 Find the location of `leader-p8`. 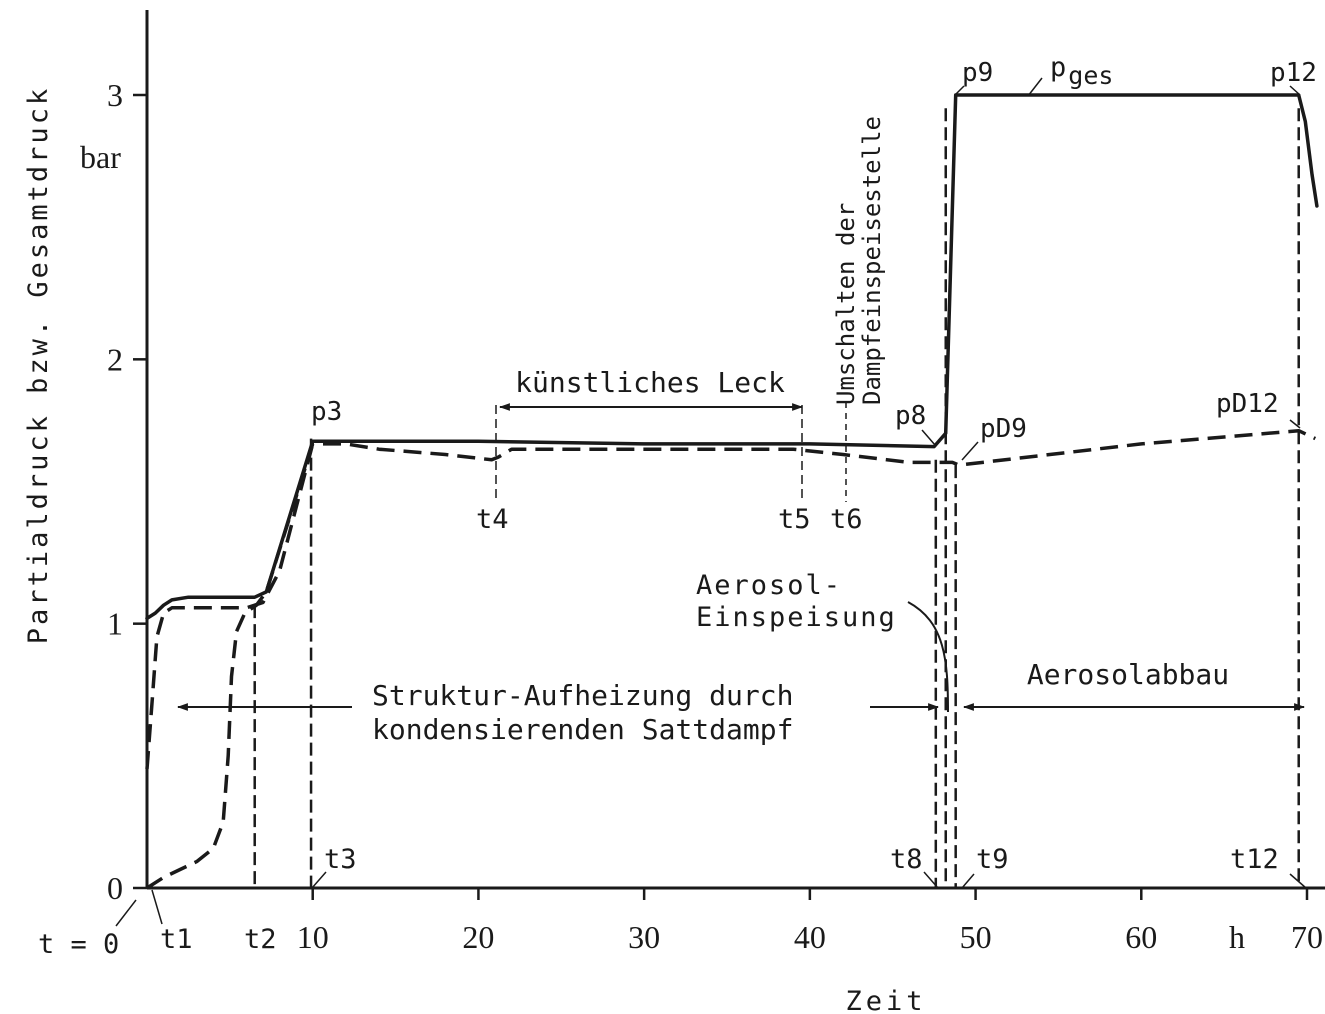

leader-p8 is located at coordinates (928, 437).